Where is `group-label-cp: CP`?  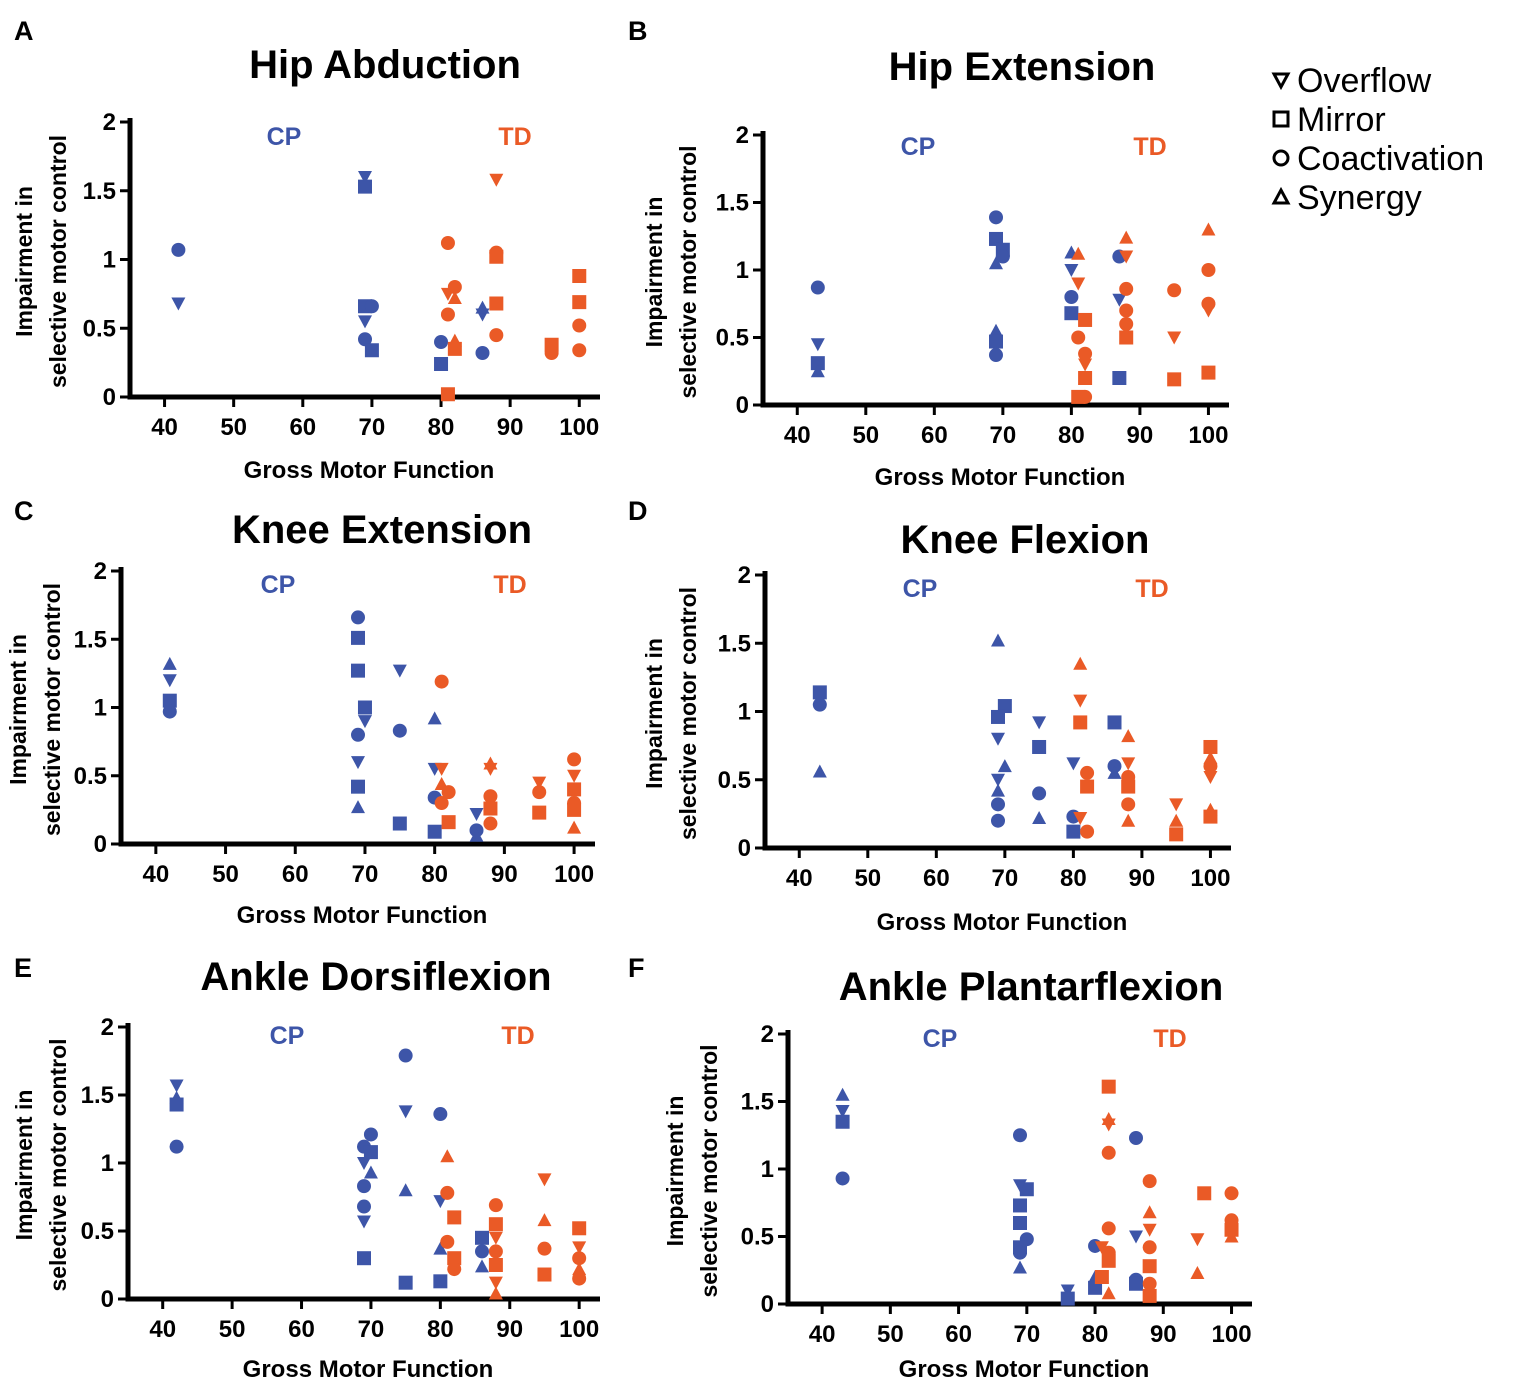
group-label-cp: CP is located at coordinates (287, 1036).